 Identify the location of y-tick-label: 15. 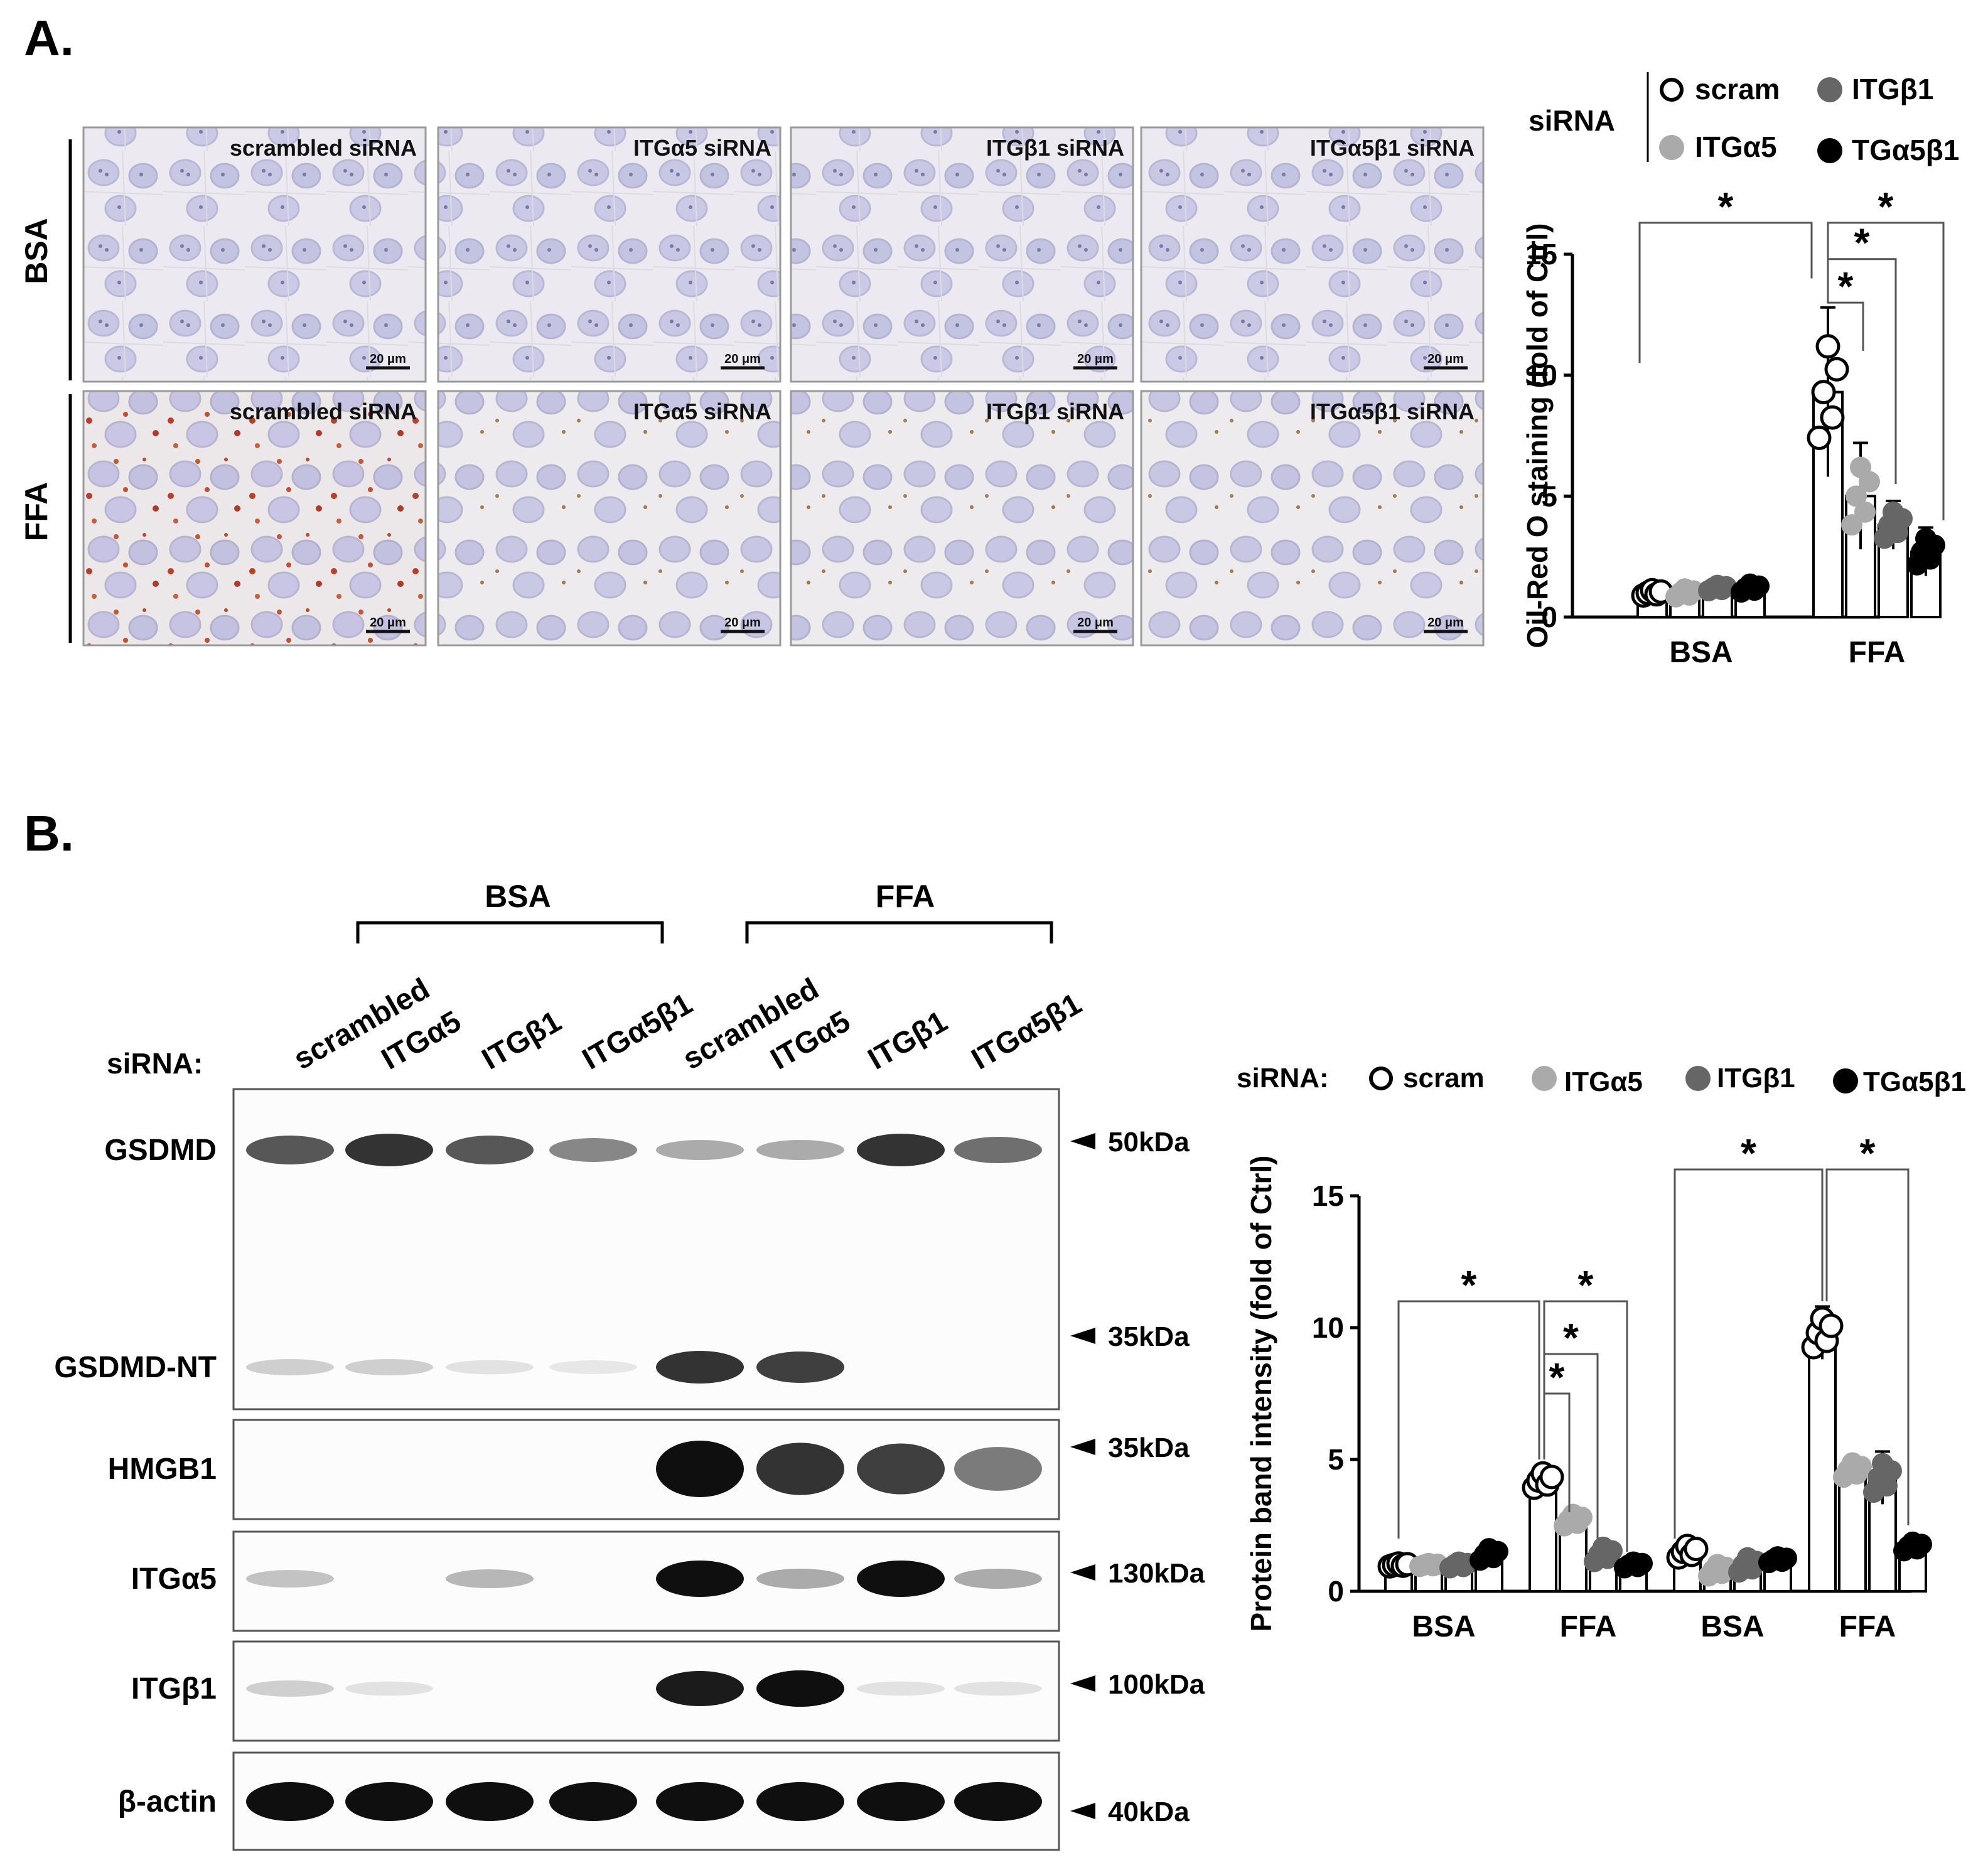
(1541, 254).